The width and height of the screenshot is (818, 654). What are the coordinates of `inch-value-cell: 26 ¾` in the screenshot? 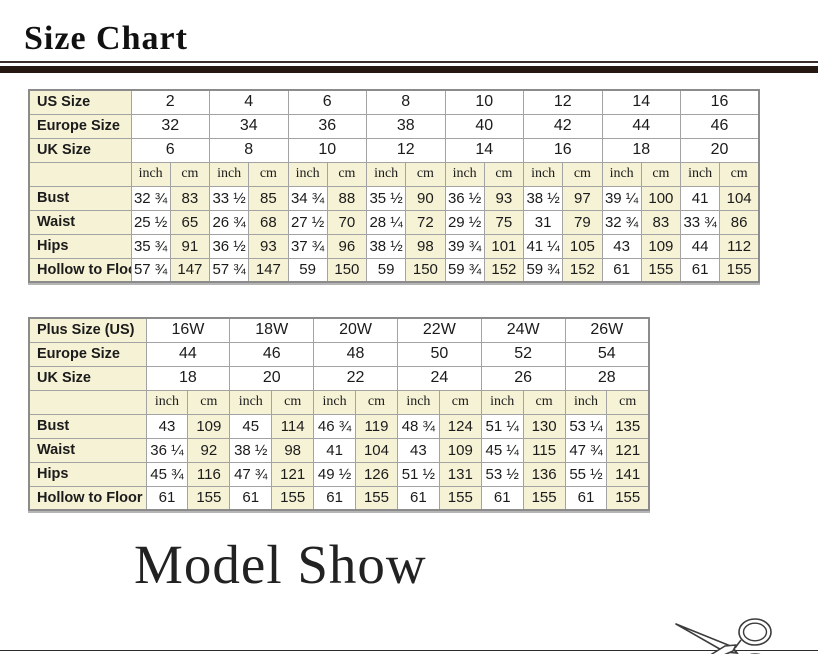 It's located at (229, 222).